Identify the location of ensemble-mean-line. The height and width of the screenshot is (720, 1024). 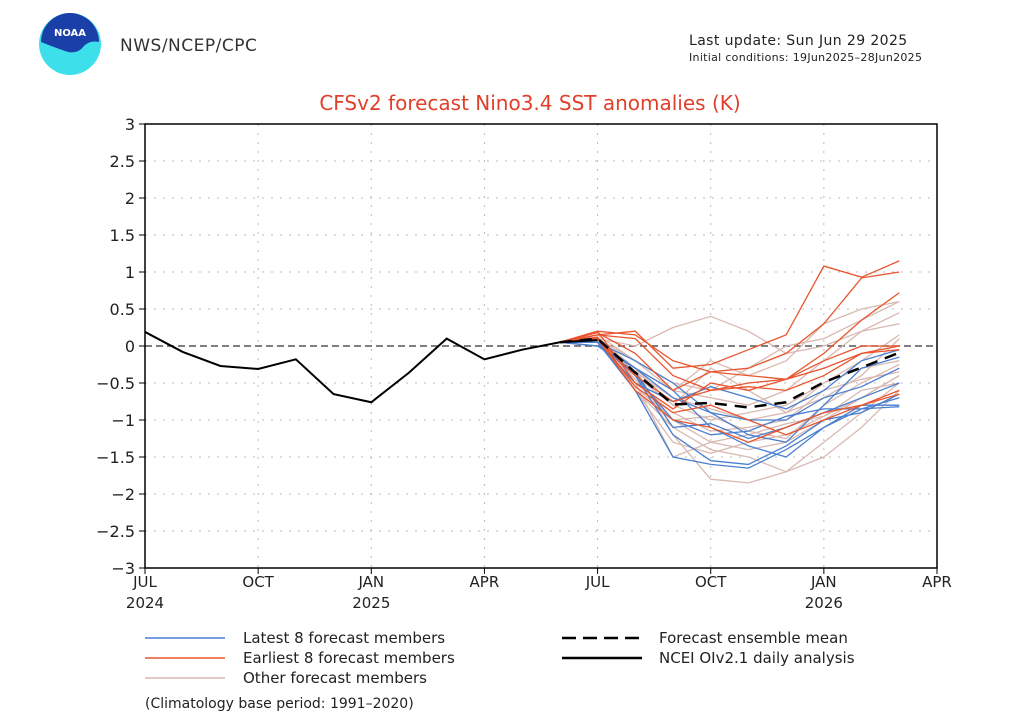
(729, 373).